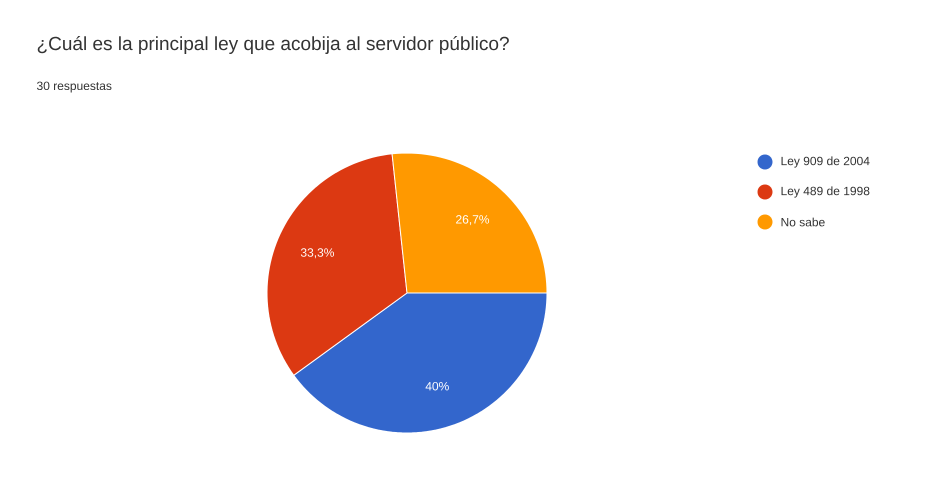 This screenshot has width=937, height=493. What do you see at coordinates (826, 162) in the screenshot?
I see `legend-label: Ley 909 de 2004` at bounding box center [826, 162].